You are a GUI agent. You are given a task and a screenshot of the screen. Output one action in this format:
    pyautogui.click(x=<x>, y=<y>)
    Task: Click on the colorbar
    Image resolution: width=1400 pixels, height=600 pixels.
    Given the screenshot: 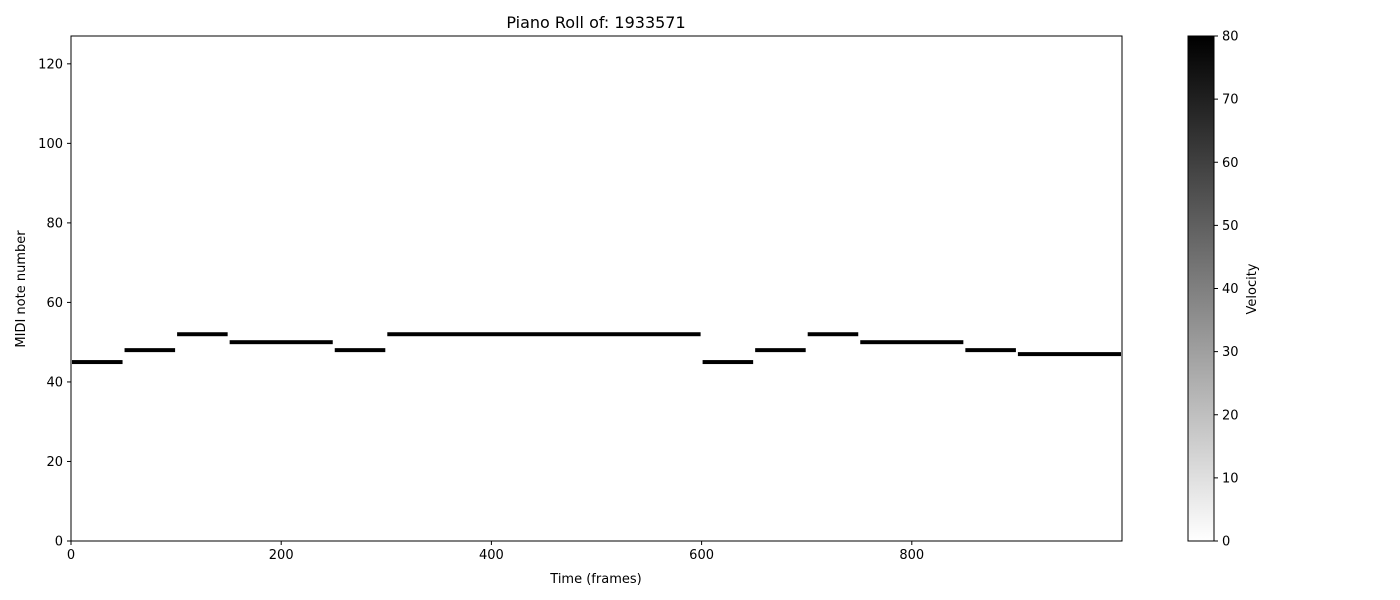 What is the action you would take?
    pyautogui.click(x=1201, y=288)
    